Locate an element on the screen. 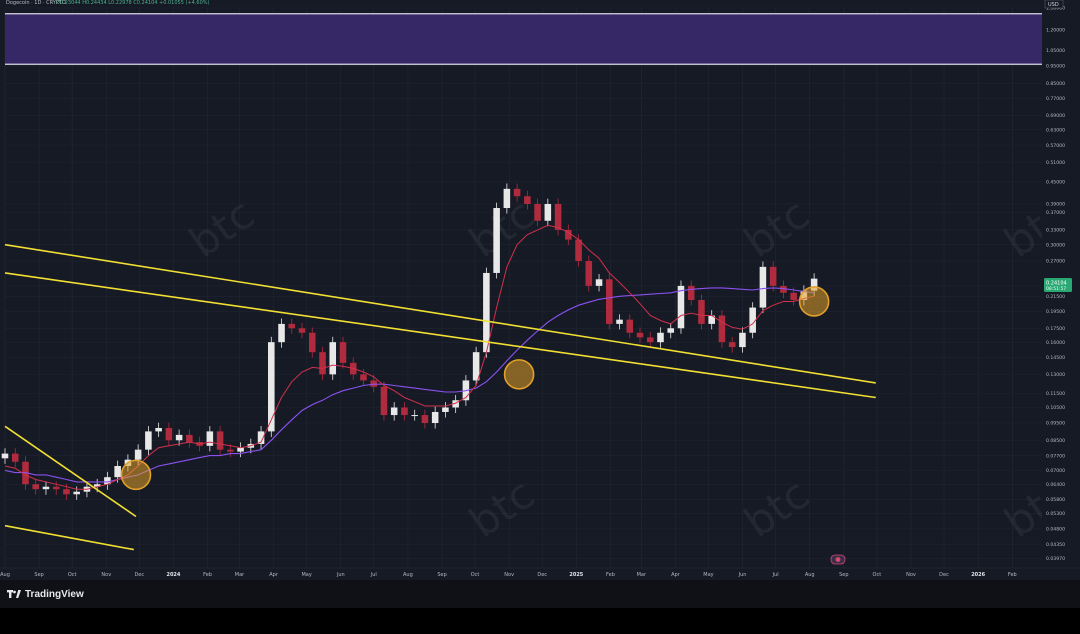 The image size is (1080, 634). event-marker-icon is located at coordinates (838, 559).